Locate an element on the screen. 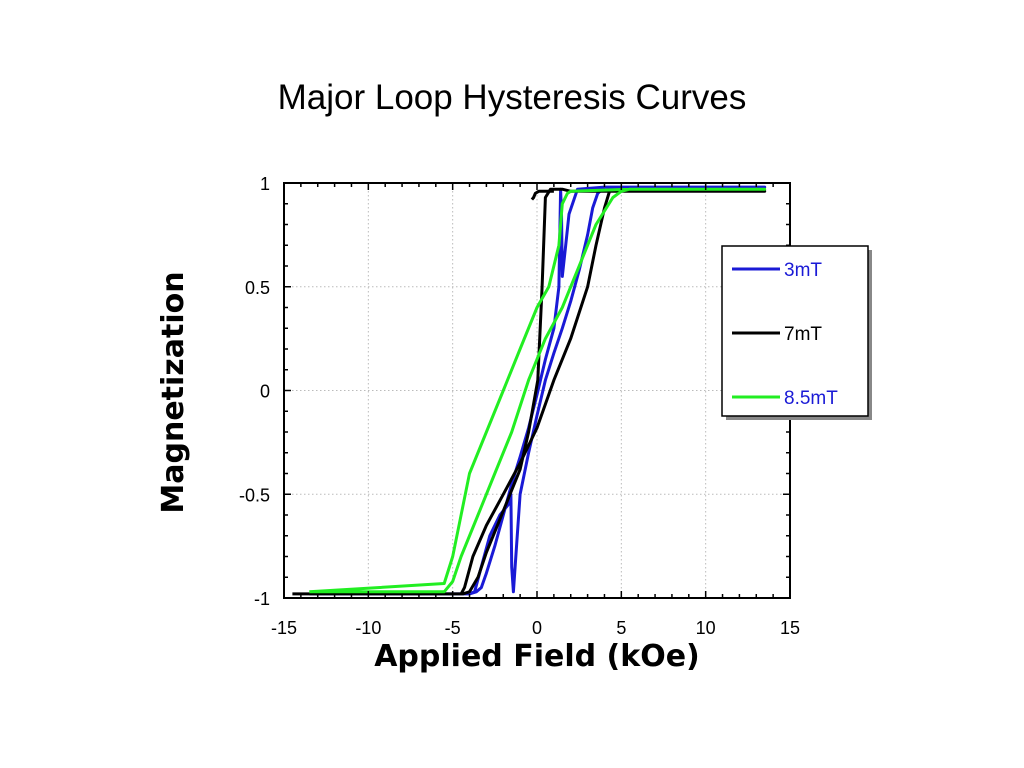 Image resolution: width=1024 pixels, height=768 pixels. legend-box is located at coordinates (795, 331).